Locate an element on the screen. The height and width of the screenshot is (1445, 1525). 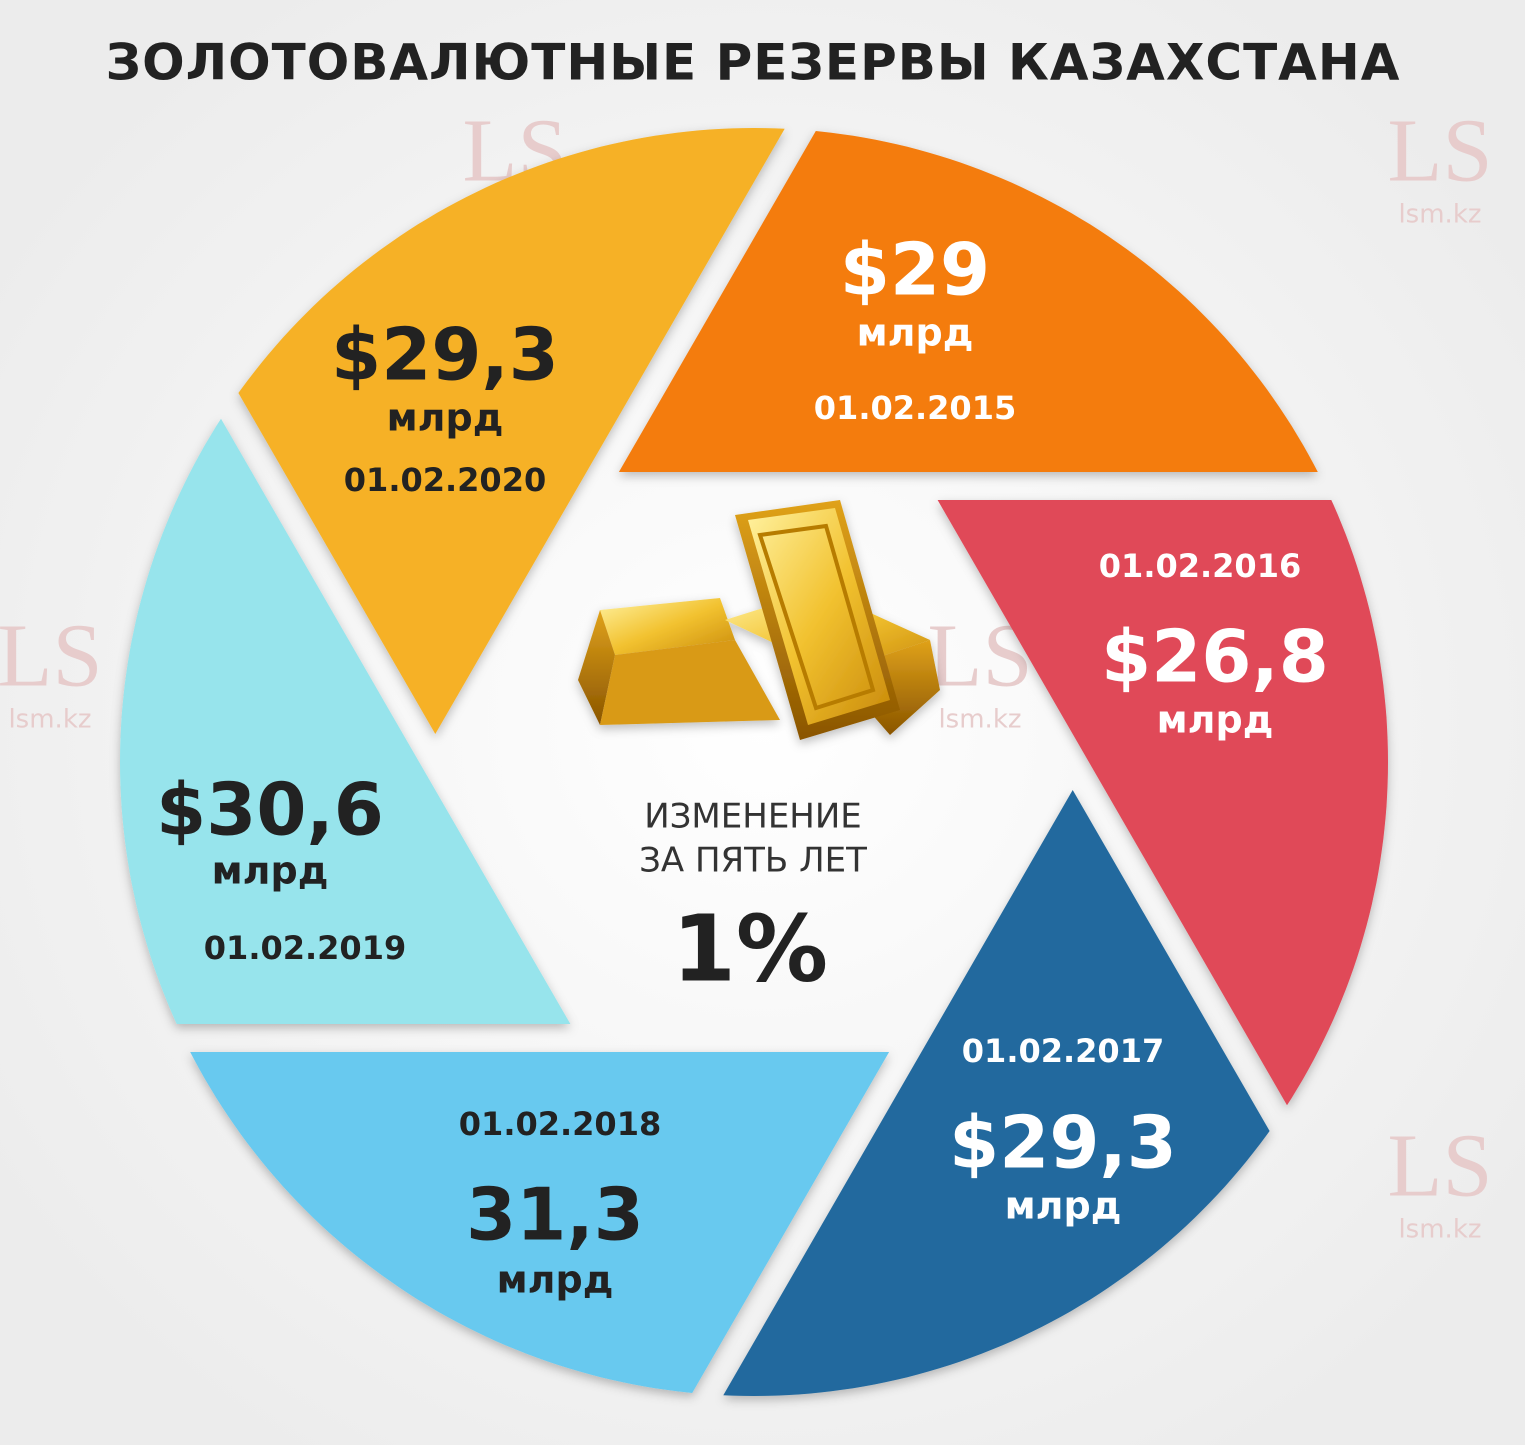
segment-date: 01.02.2018 is located at coordinates (560, 1124).